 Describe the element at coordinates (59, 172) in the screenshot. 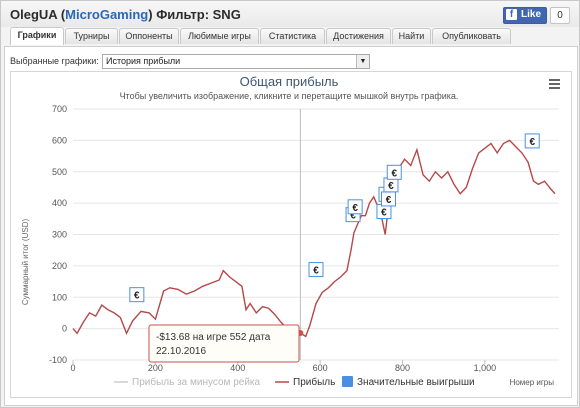

I see `y-tick-label: 500` at that location.